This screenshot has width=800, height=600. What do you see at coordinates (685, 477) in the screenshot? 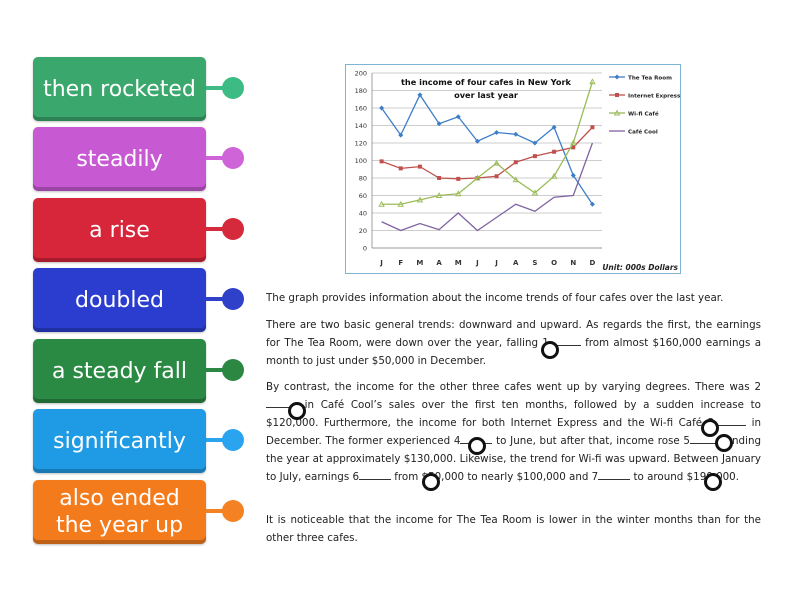
I see `passage-text: to around $190,000.` at bounding box center [685, 477].